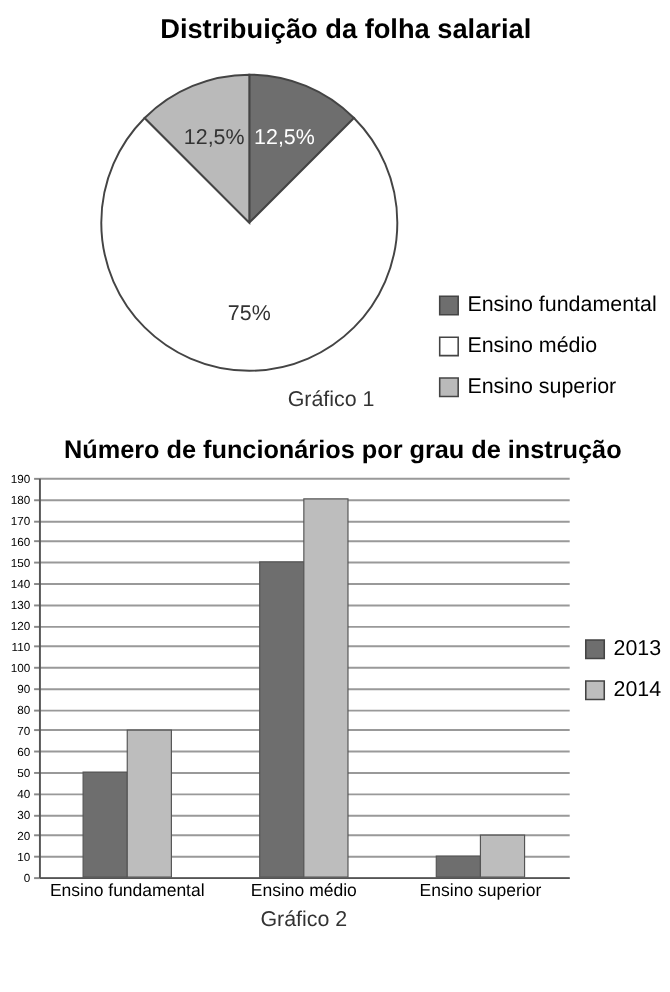 This screenshot has width=670, height=992. What do you see at coordinates (562, 305) in the screenshot?
I see `legend-label: Ensino fundamental` at bounding box center [562, 305].